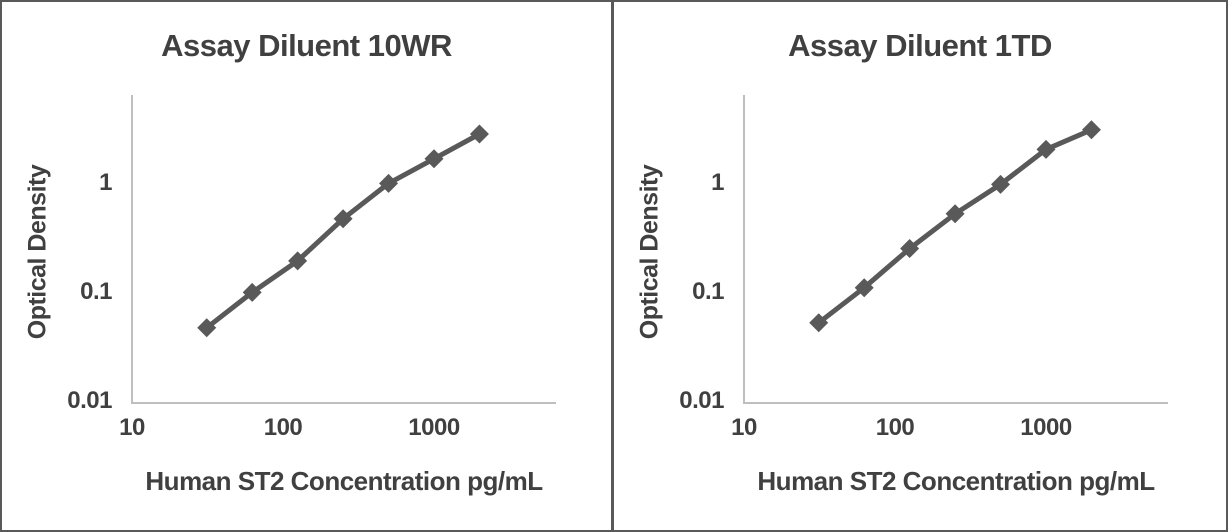  What do you see at coordinates (955, 226) in the screenshot?
I see `series-line` at bounding box center [955, 226].